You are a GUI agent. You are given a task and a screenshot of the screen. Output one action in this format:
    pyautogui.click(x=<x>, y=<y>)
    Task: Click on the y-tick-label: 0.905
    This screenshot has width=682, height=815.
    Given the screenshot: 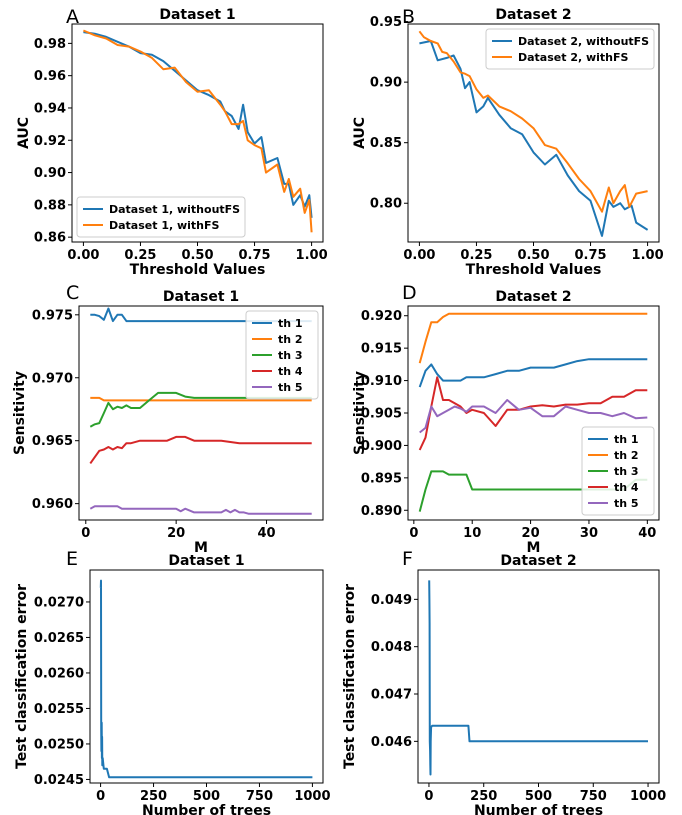 What is the action you would take?
    pyautogui.click(x=381, y=414)
    